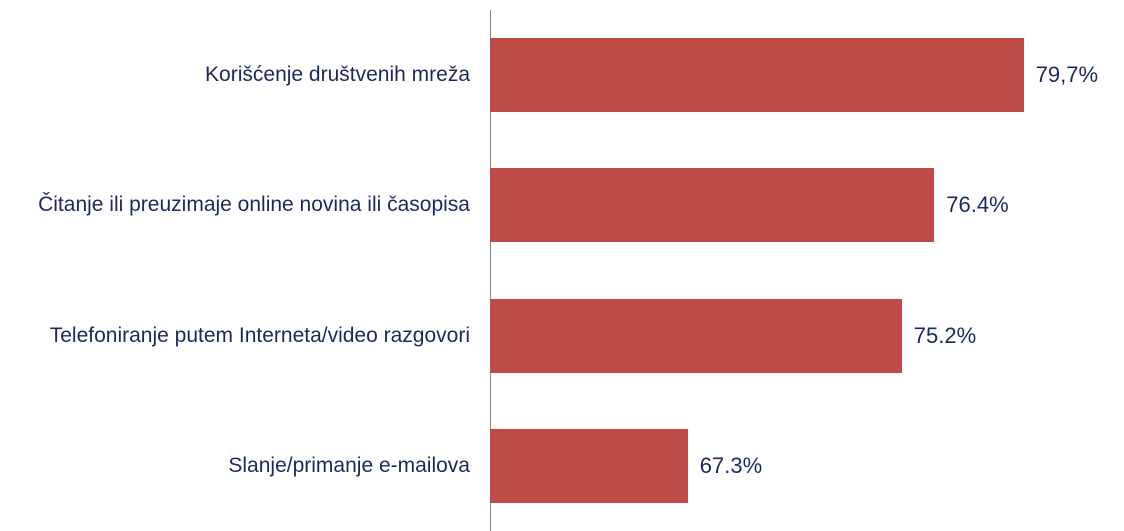 The width and height of the screenshot is (1124, 531). Describe the element at coordinates (490, 270) in the screenshot. I see `category-axis` at that location.